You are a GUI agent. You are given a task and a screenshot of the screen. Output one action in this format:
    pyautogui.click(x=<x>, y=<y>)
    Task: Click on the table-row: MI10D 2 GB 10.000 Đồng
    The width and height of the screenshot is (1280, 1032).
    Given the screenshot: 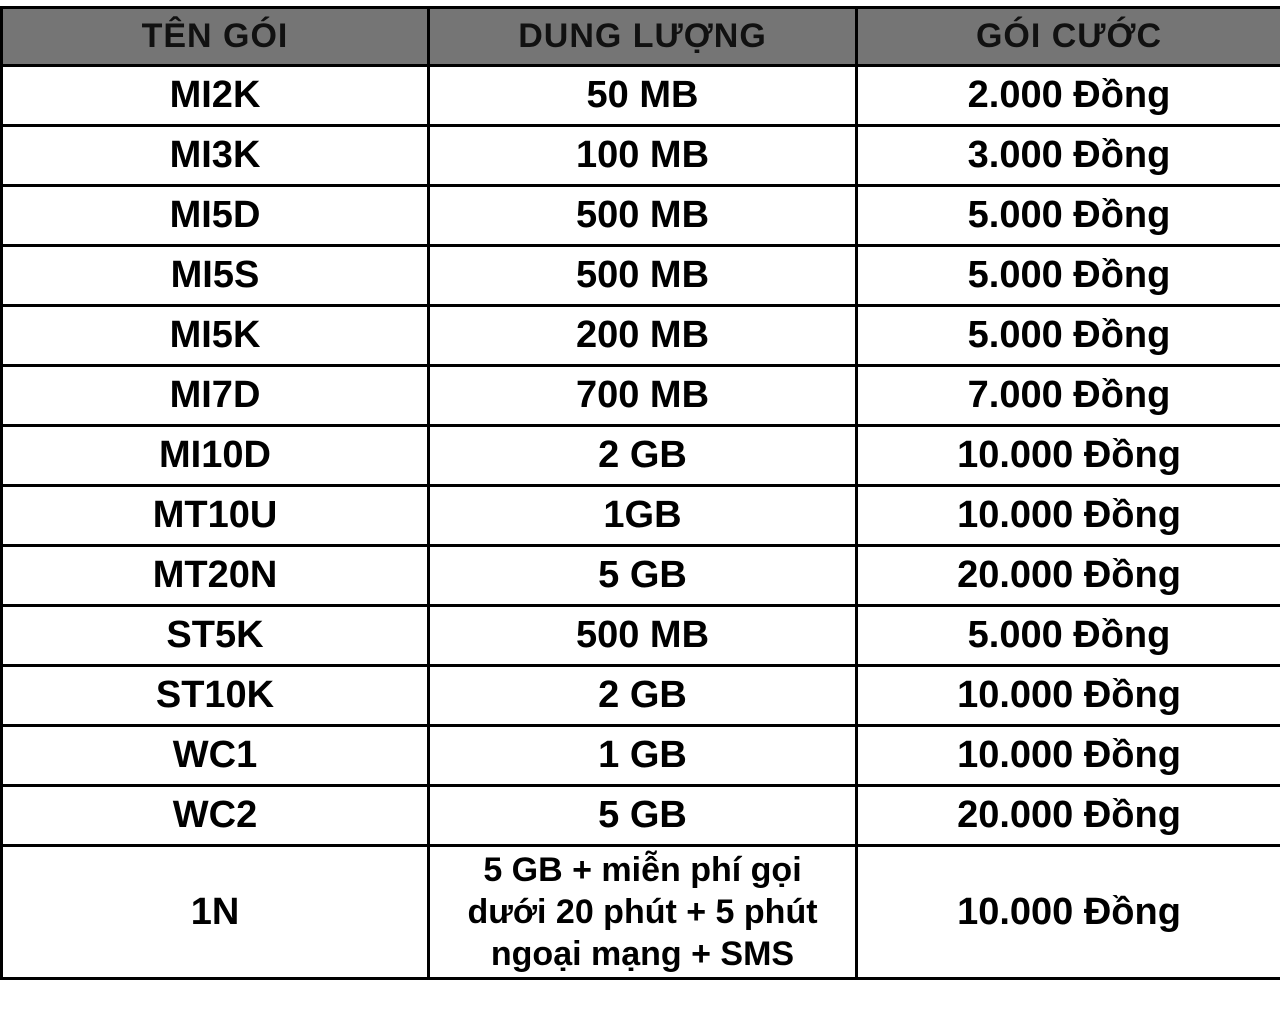 What is the action you would take?
    pyautogui.click(x=640, y=455)
    